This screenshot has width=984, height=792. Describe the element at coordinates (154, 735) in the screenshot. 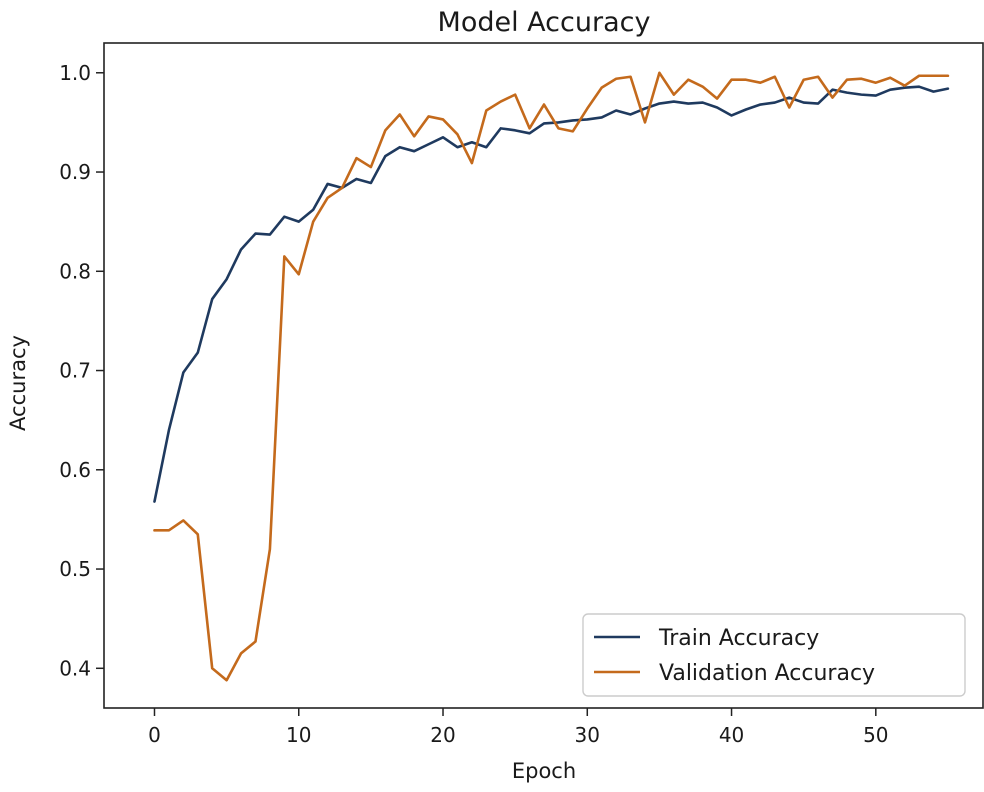

I see `x-tick-label: 0` at that location.